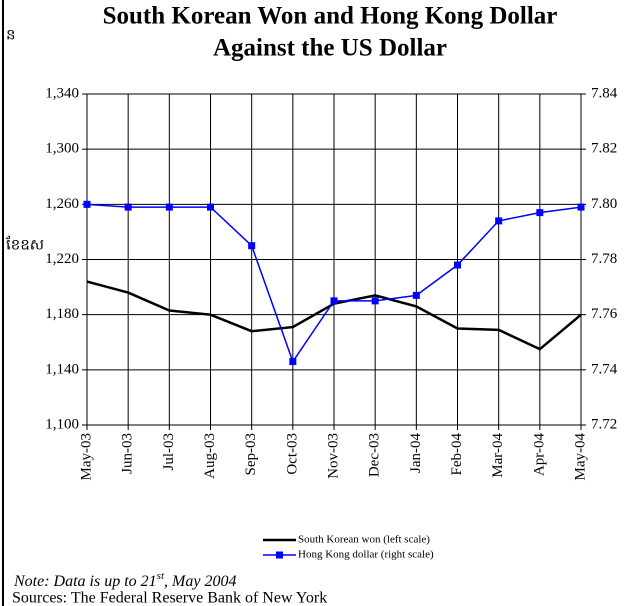 The height and width of the screenshot is (606, 636). Describe the element at coordinates (292, 454) in the screenshot. I see `x-tick-label: Oct-03` at that location.